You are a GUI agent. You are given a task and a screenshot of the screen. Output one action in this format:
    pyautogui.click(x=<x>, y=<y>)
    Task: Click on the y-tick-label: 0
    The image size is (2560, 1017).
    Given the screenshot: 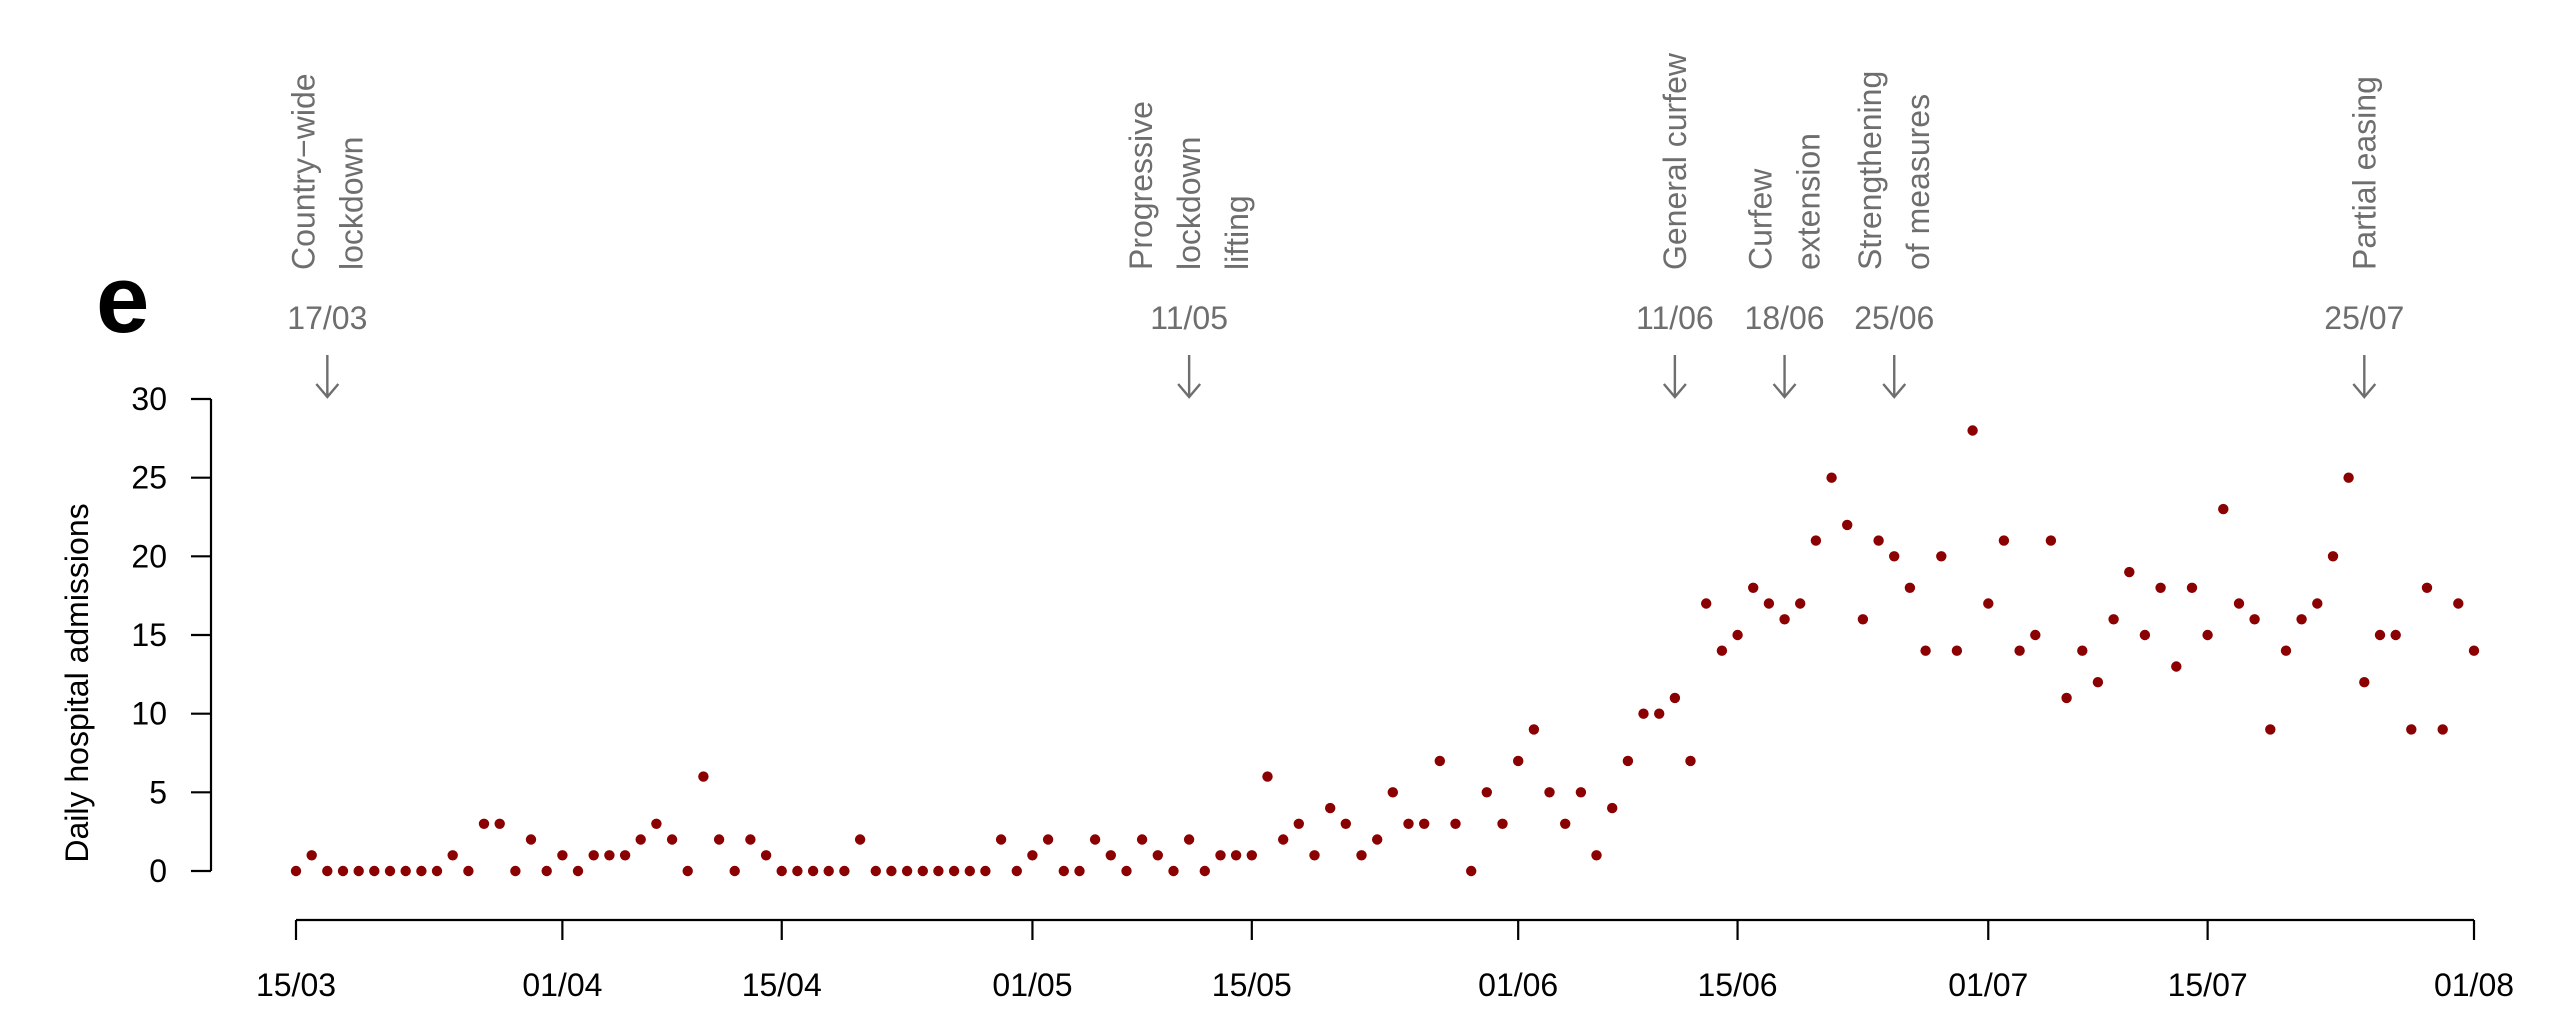 What is the action you would take?
    pyautogui.click(x=158, y=871)
    